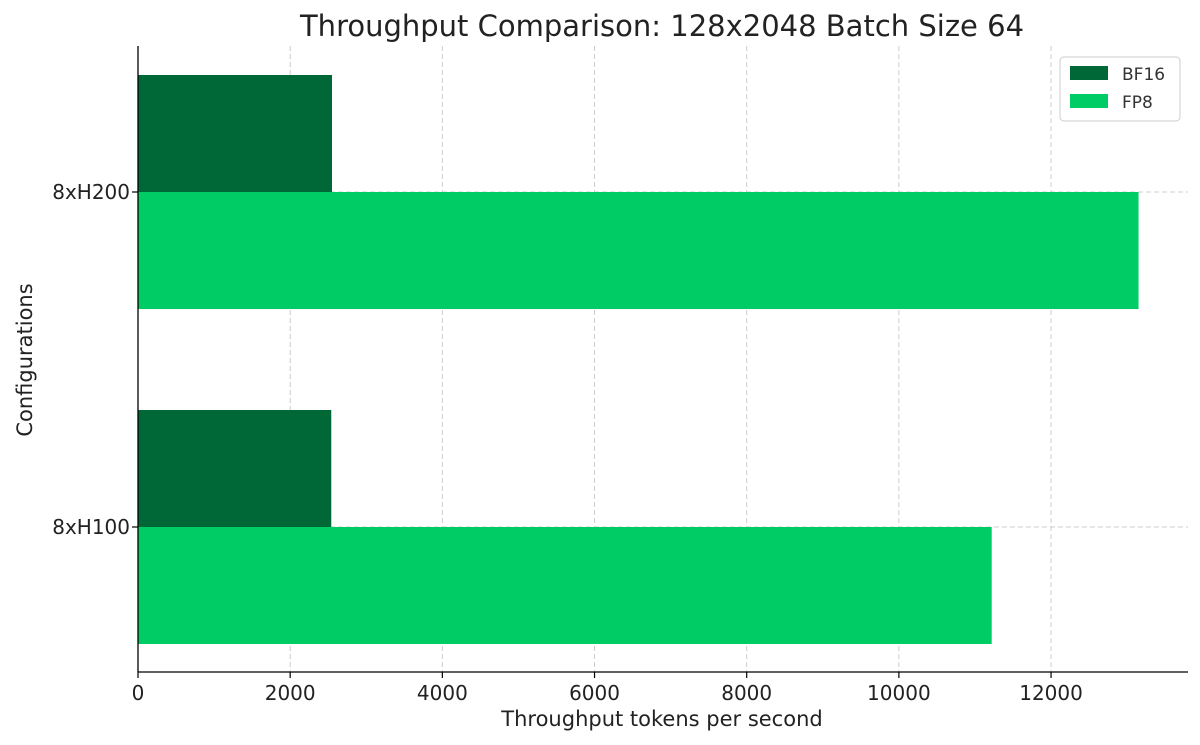  I want to click on bar-bf16-8xh100, so click(235, 468).